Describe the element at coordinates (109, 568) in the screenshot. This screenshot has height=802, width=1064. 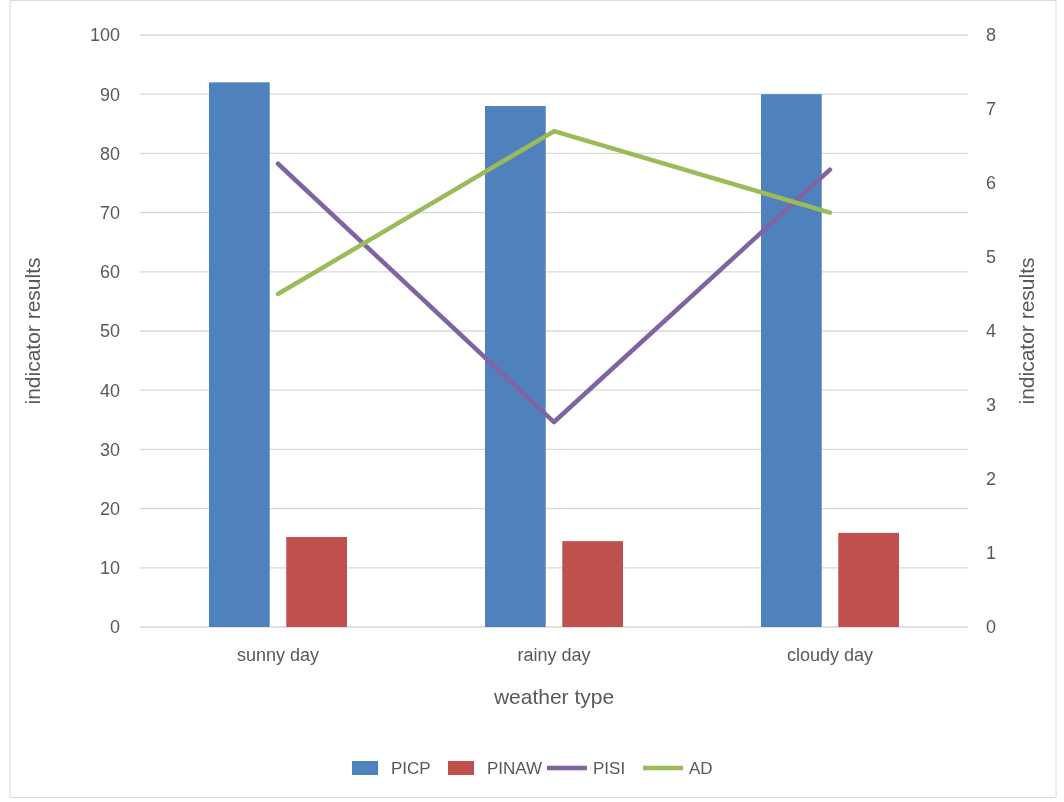
I see `y-tick-label: 10` at that location.